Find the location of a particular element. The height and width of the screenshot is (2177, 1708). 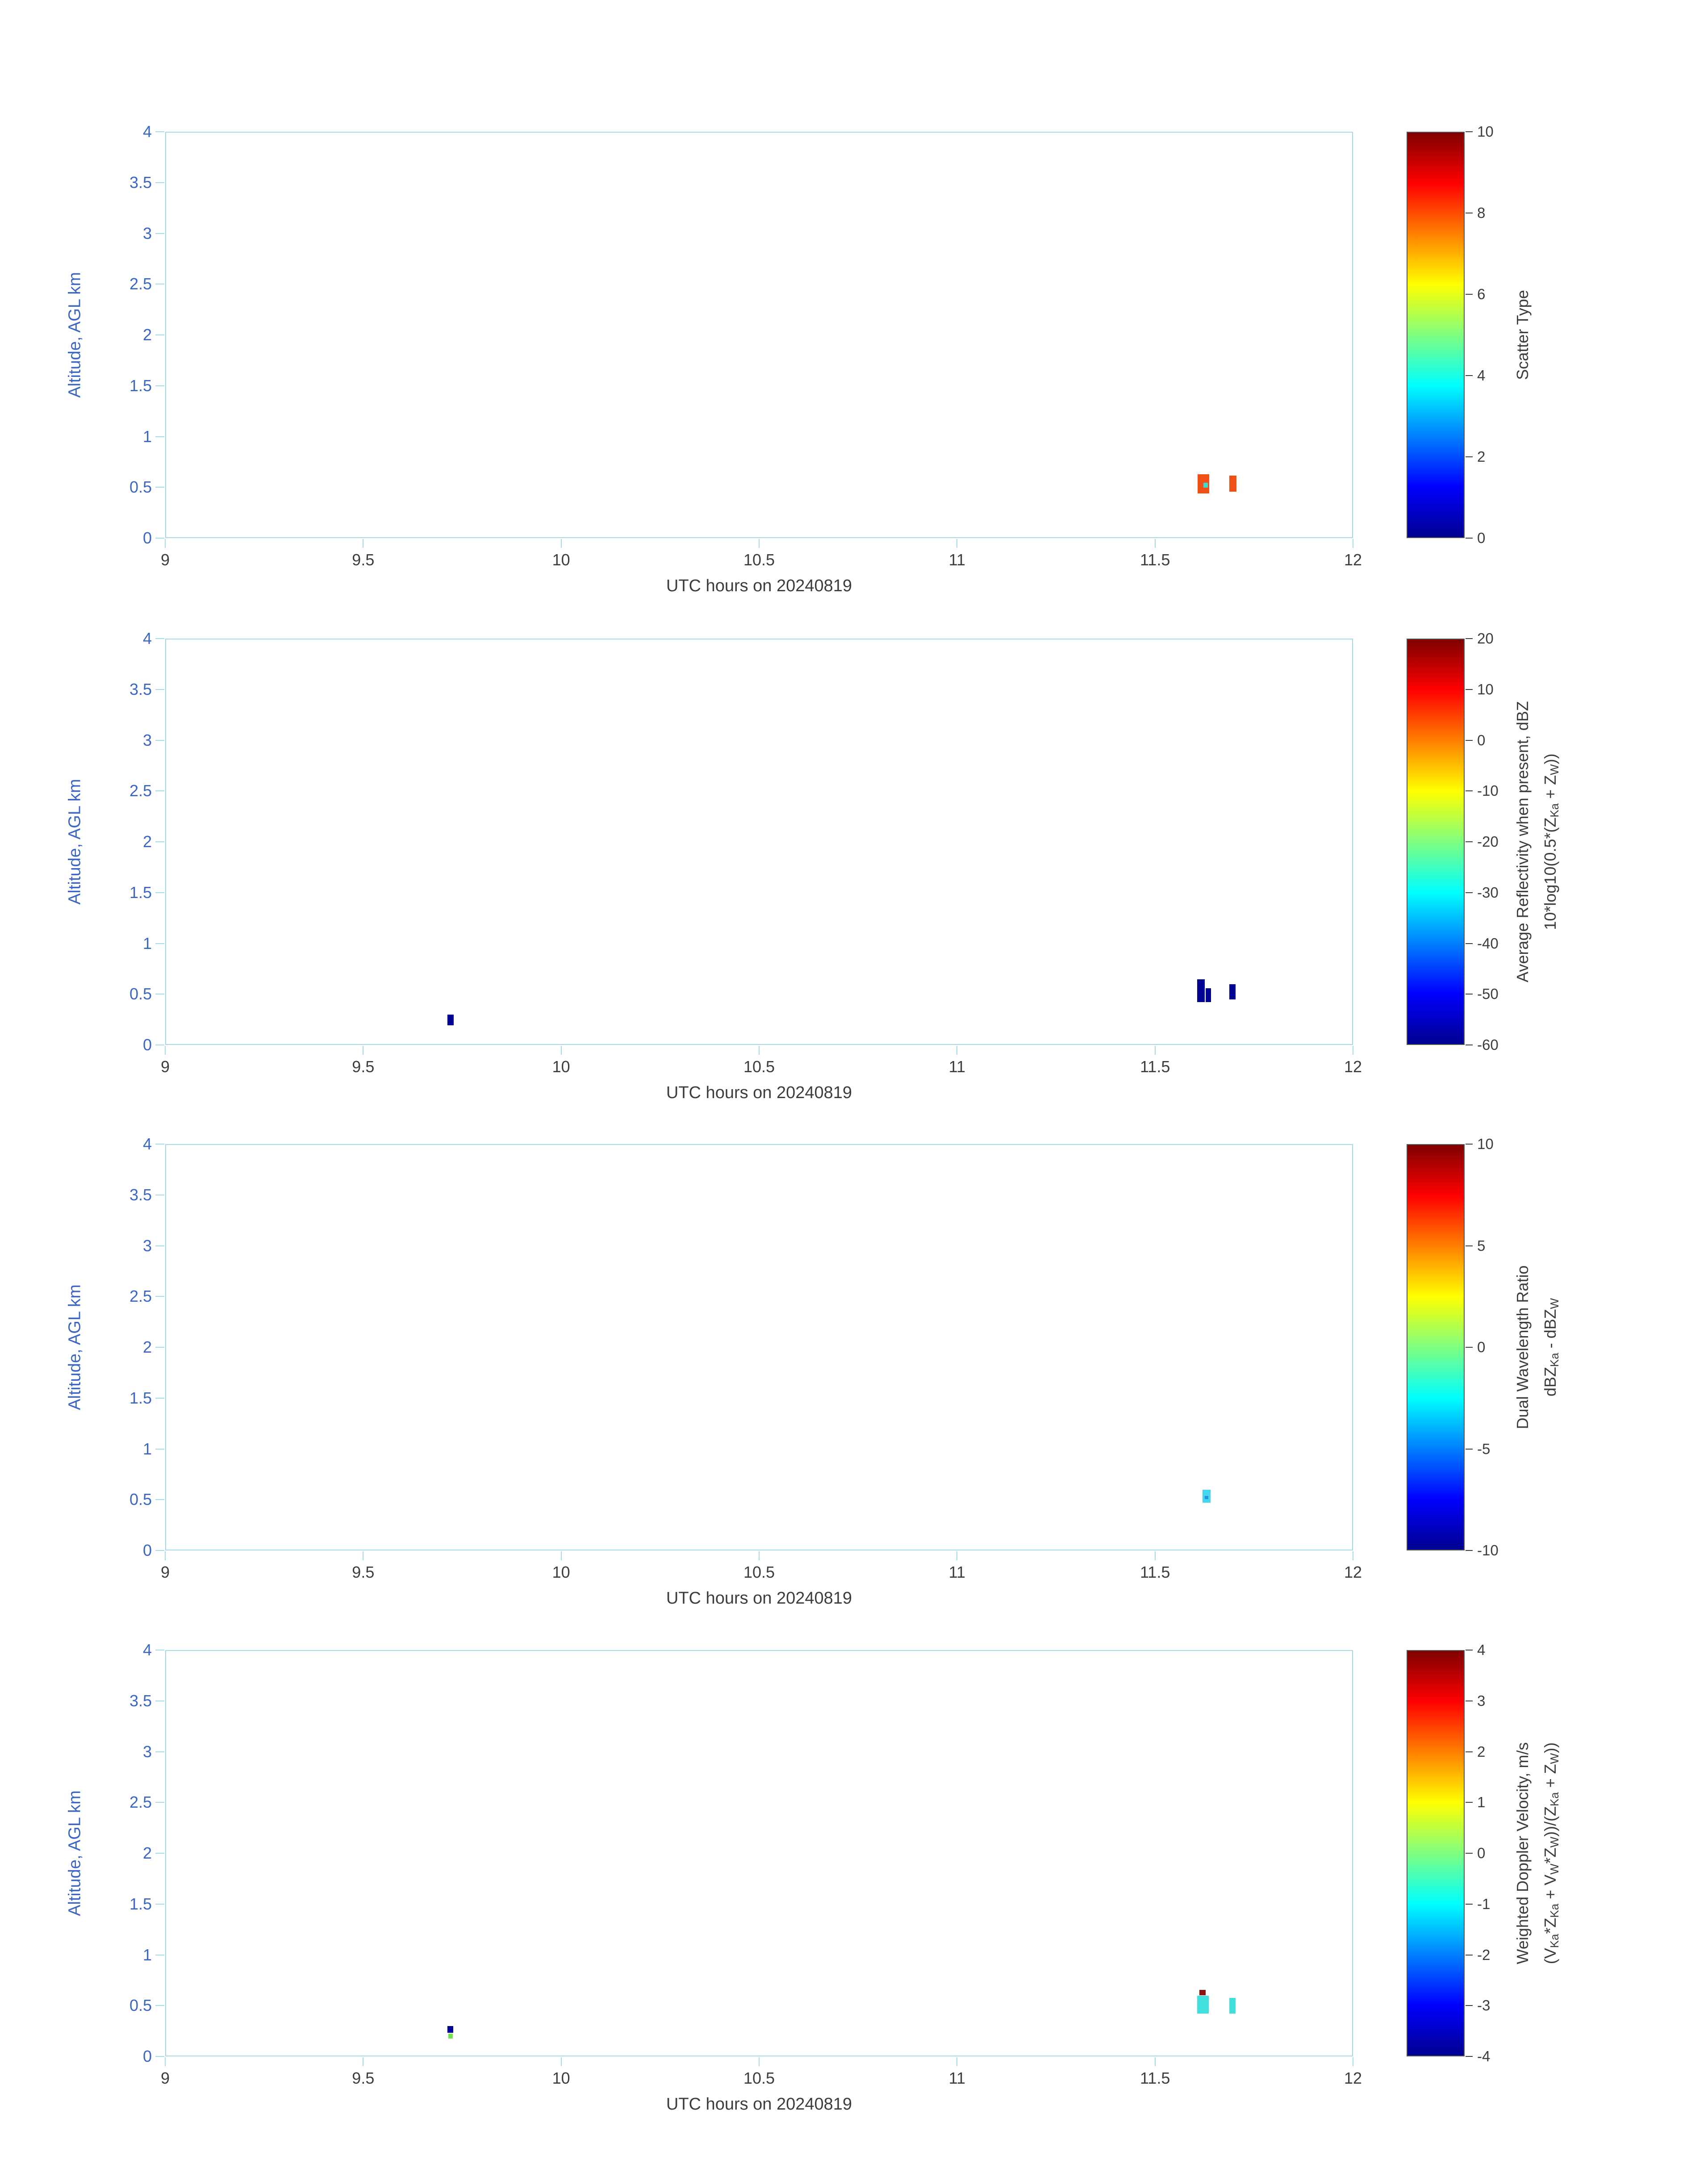

colorbar-tick-label: -2 is located at coordinates (1484, 1954).